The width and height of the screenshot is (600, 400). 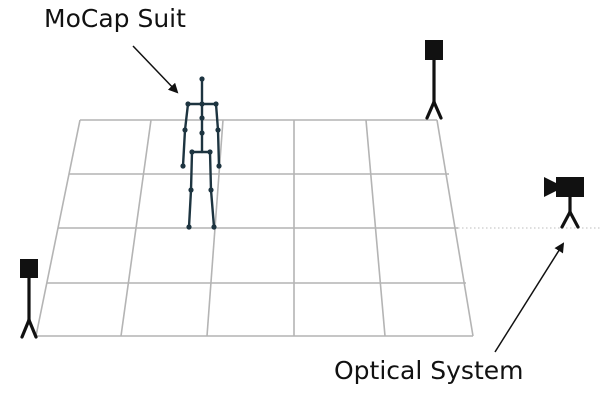 What do you see at coordinates (115, 18) in the screenshot?
I see `mocap-suit-label: MoCap Suit` at bounding box center [115, 18].